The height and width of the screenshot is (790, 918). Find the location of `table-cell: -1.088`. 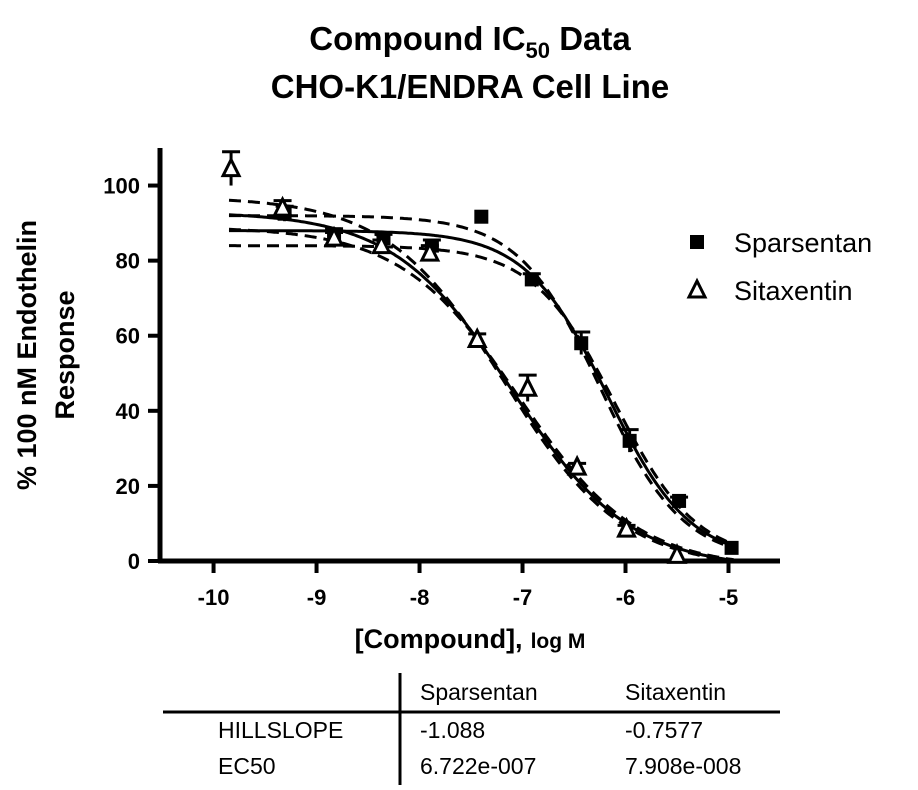

table-cell: -1.088 is located at coordinates (452, 730).